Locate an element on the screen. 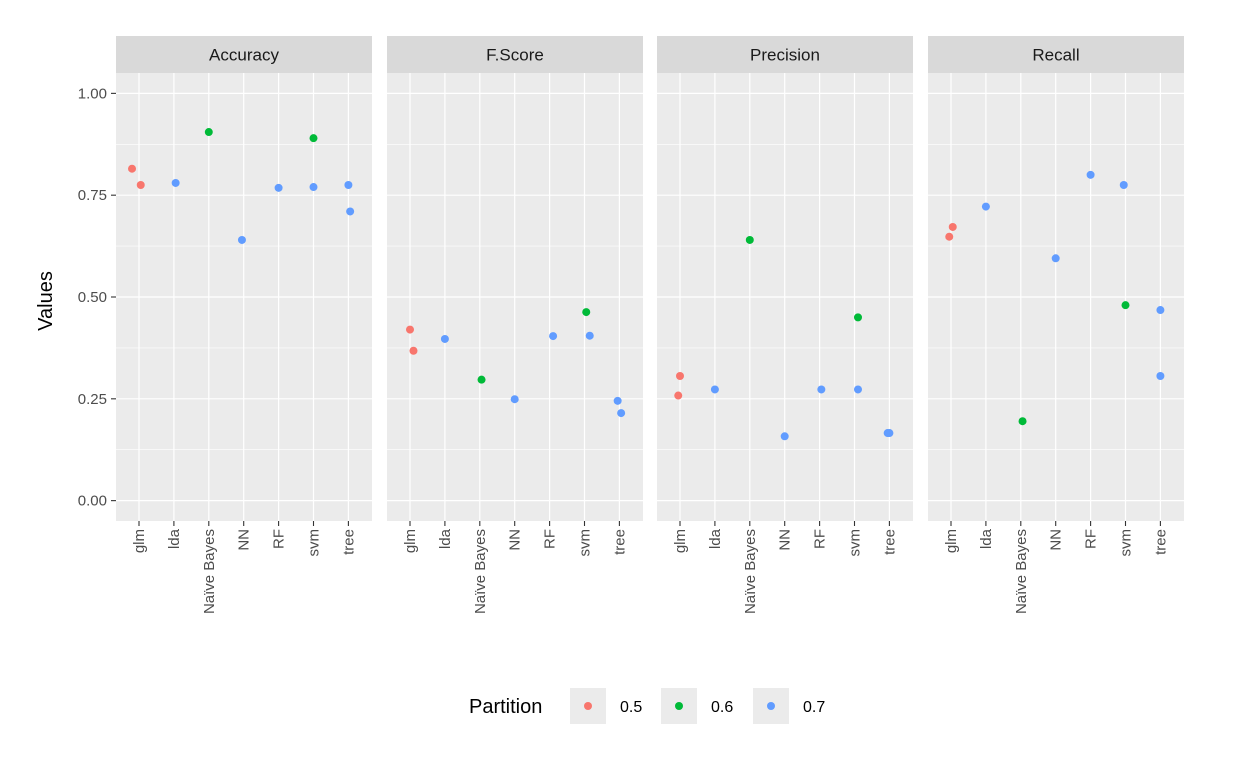  legend-entry-0-5: 0.5 is located at coordinates (606, 706).